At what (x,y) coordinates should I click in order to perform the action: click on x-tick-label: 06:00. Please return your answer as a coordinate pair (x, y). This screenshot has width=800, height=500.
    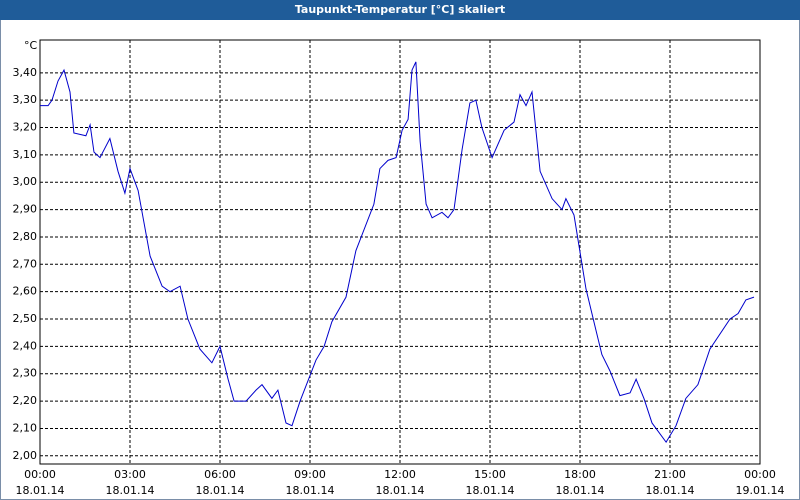
    Looking at the image, I should click on (220, 474).